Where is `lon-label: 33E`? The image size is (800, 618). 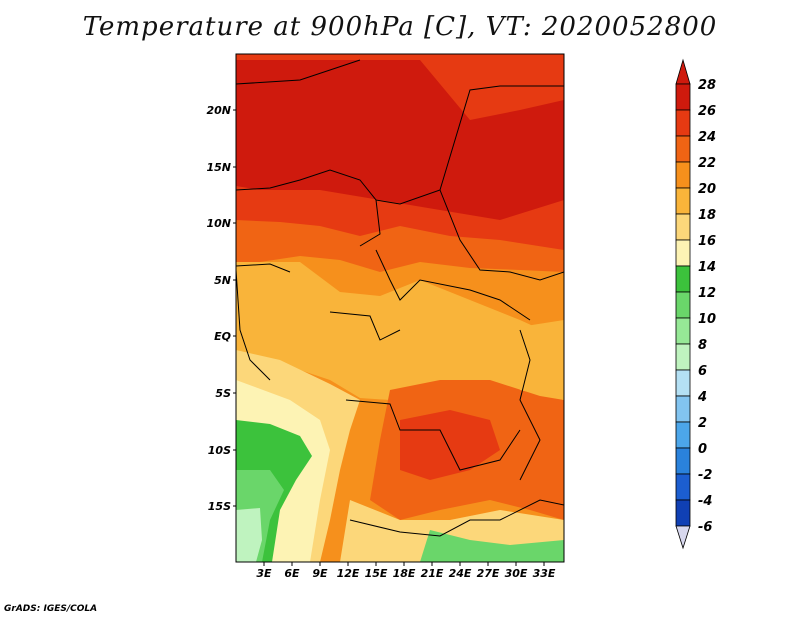
lon-label: 33E is located at coordinates (544, 573).